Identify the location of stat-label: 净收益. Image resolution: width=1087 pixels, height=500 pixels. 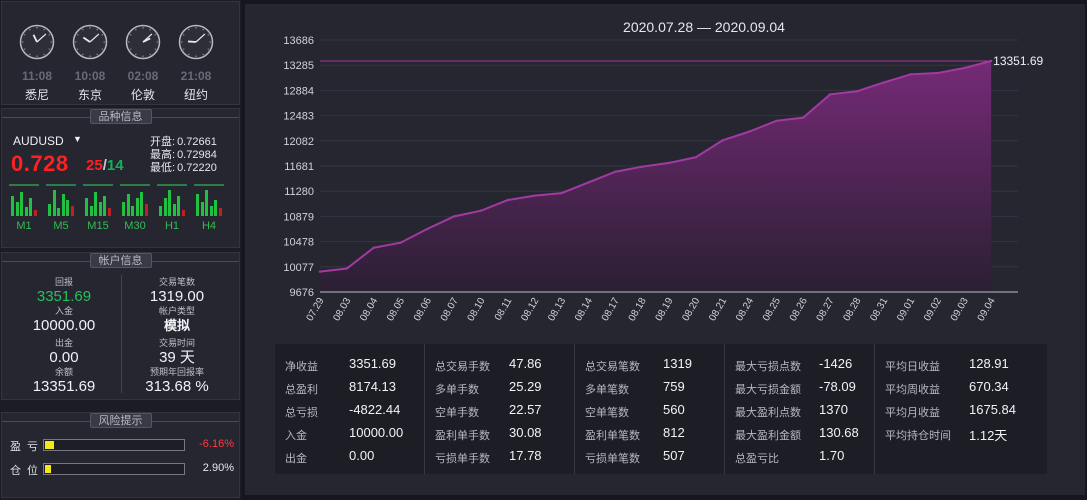
(301, 367).